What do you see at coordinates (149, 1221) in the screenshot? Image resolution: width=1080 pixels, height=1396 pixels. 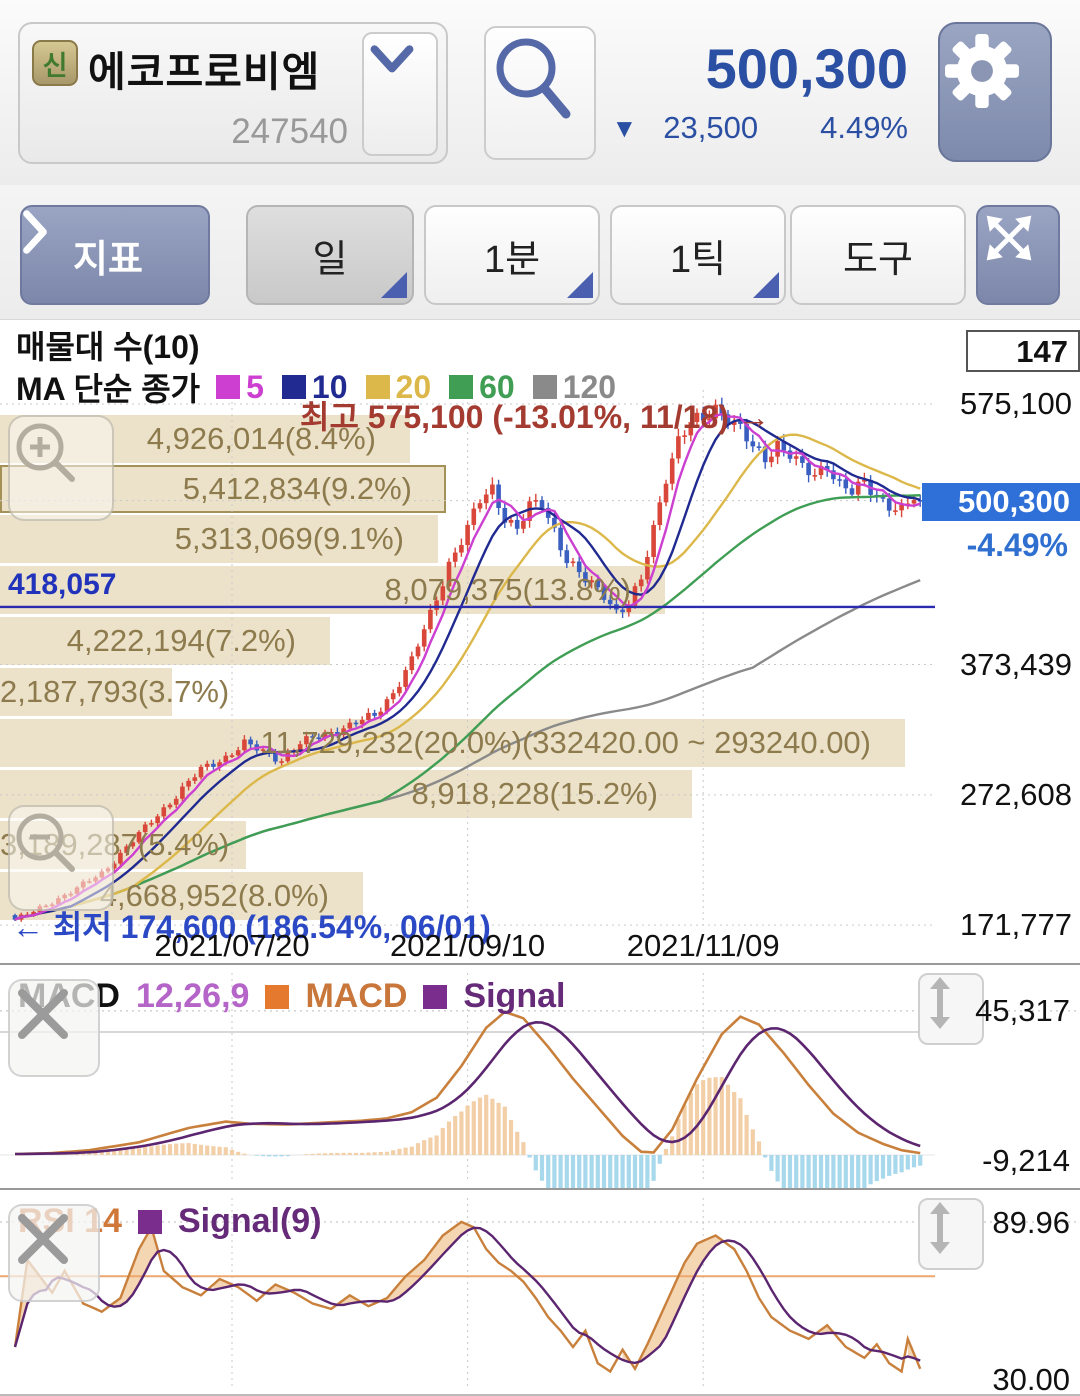 I see `rsi-signal-swatch` at bounding box center [149, 1221].